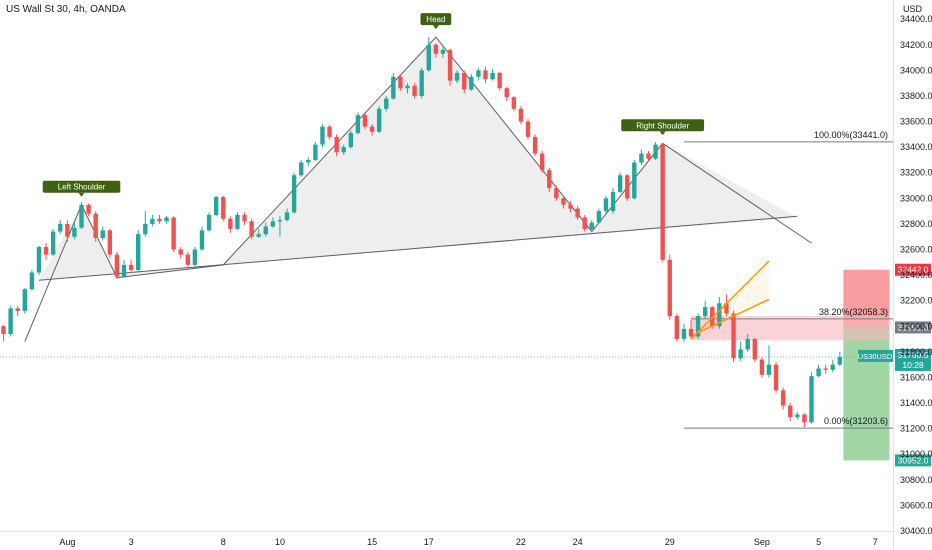 The image size is (932, 550). I want to click on y-tick-label: 31400.0, so click(916, 403).